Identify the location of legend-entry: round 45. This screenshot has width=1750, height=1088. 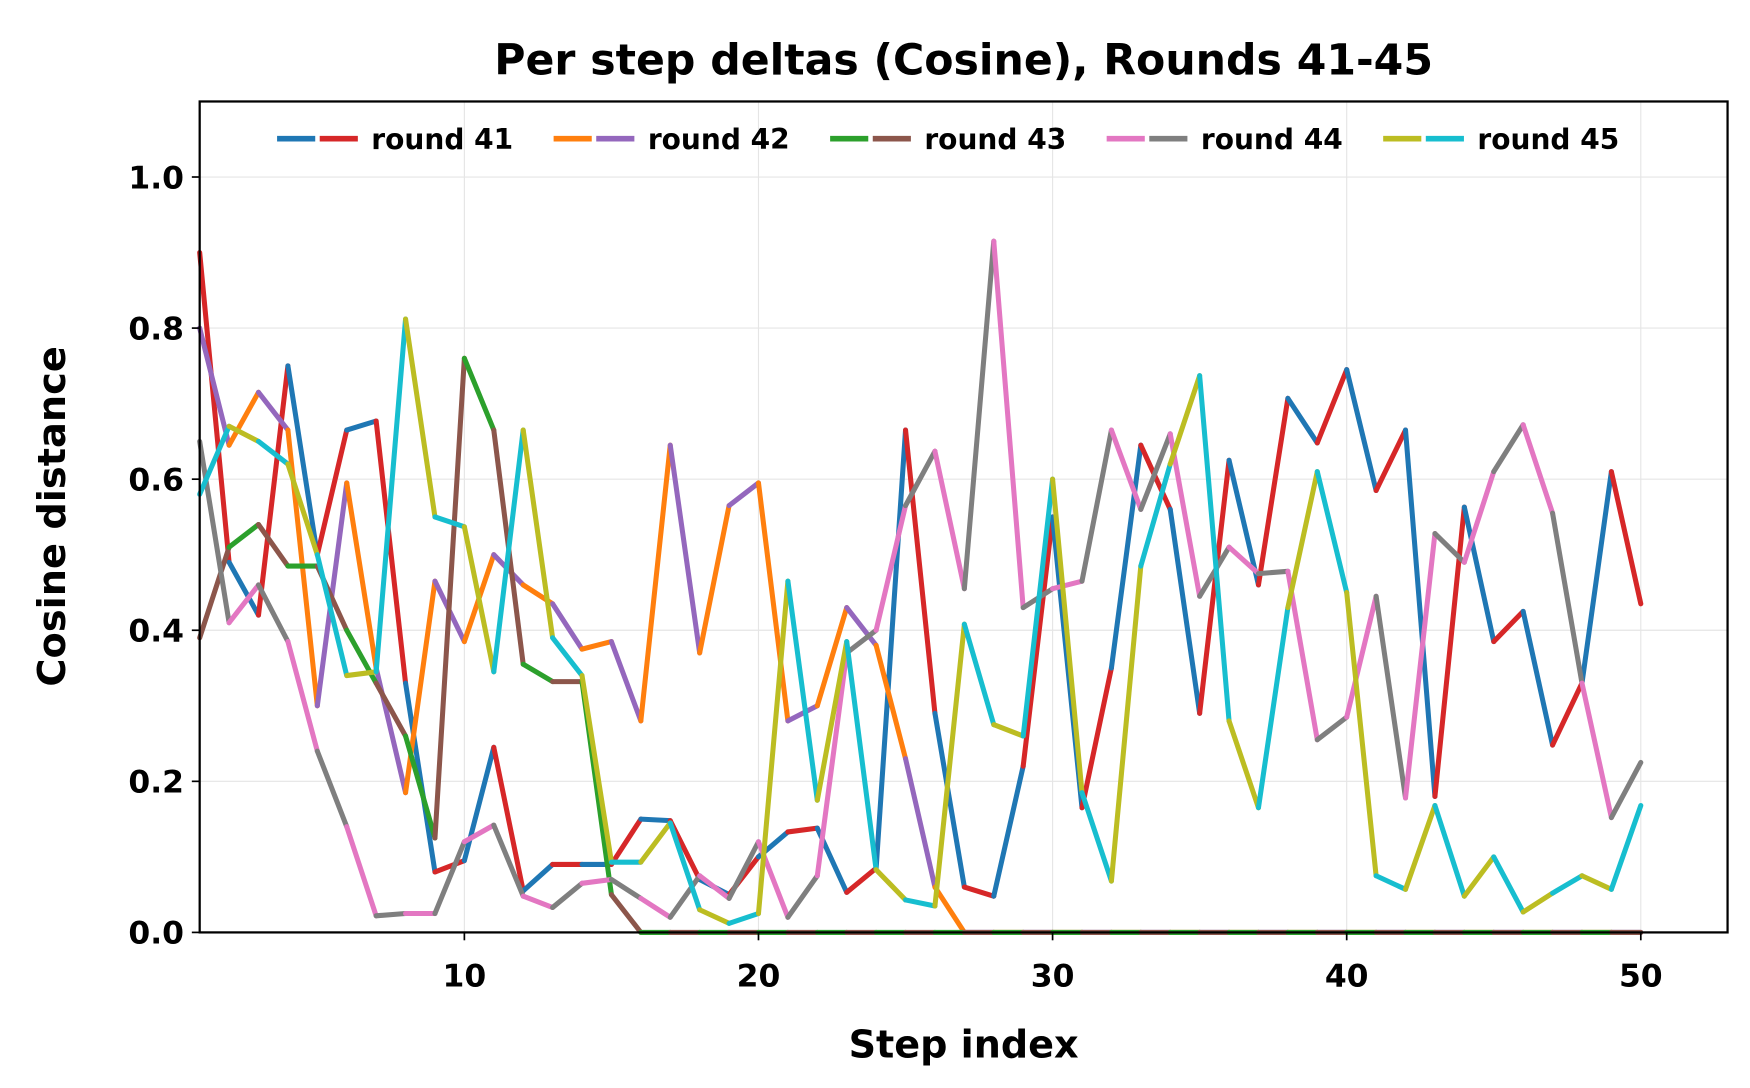
(1501, 139).